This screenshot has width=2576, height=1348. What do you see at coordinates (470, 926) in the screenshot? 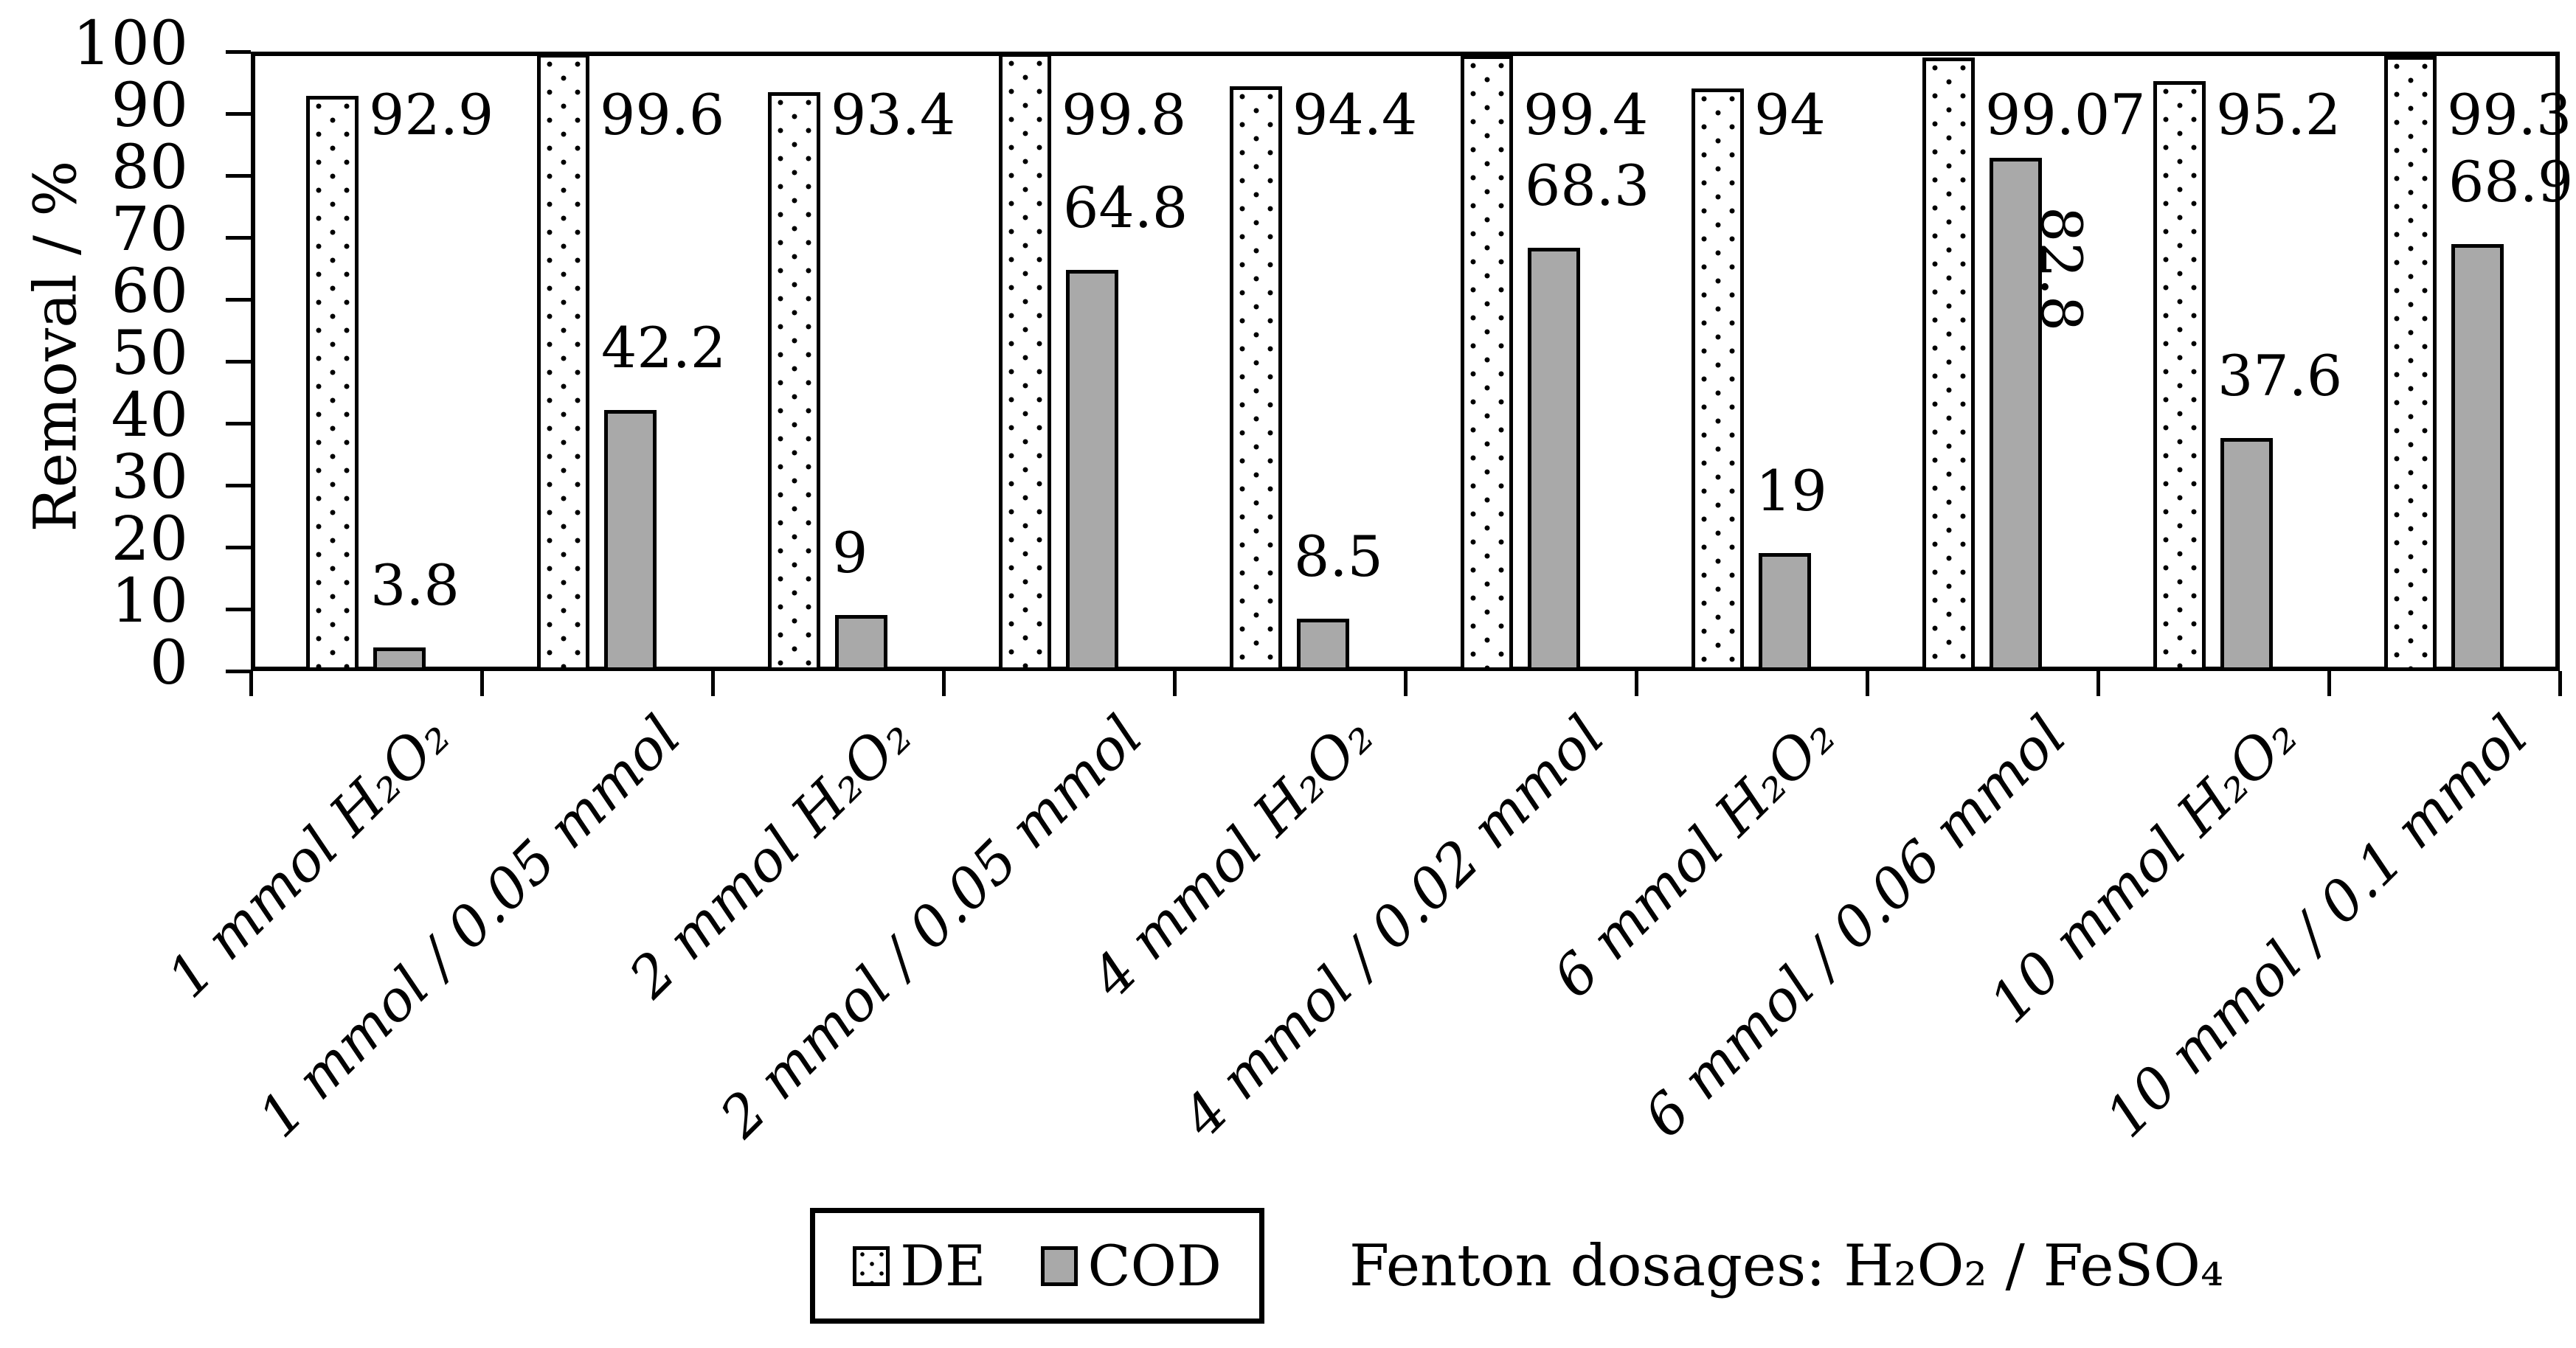
I see `category-label: 1 mmol / 0.05 mmol` at bounding box center [470, 926].